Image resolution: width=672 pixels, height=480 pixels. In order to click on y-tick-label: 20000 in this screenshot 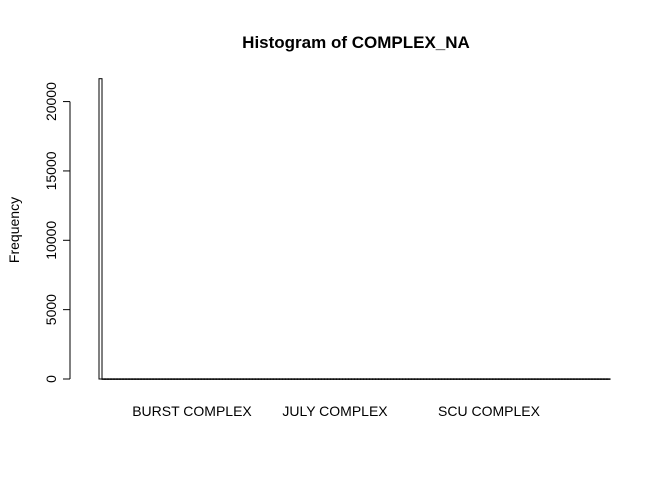, I will do `click(51, 101)`.